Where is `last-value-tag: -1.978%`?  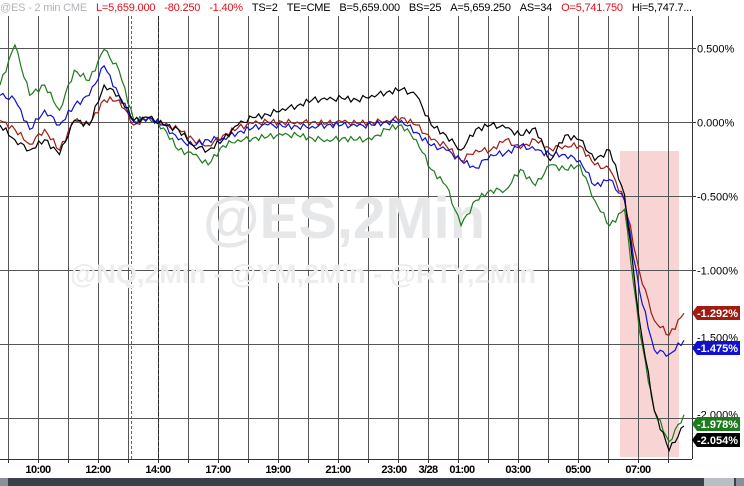
last-value-tag: -1.978% is located at coordinates (716, 424).